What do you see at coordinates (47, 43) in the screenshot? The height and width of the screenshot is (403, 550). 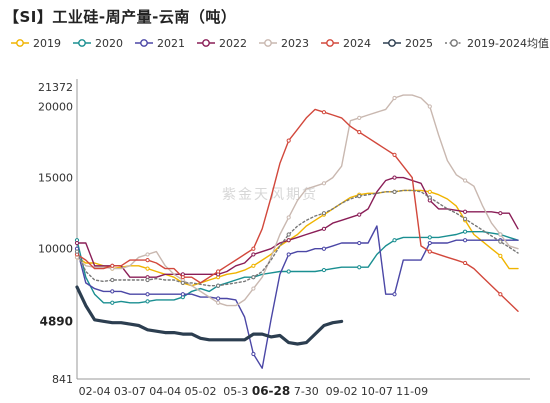 I see `legend-label: 2019` at bounding box center [47, 43].